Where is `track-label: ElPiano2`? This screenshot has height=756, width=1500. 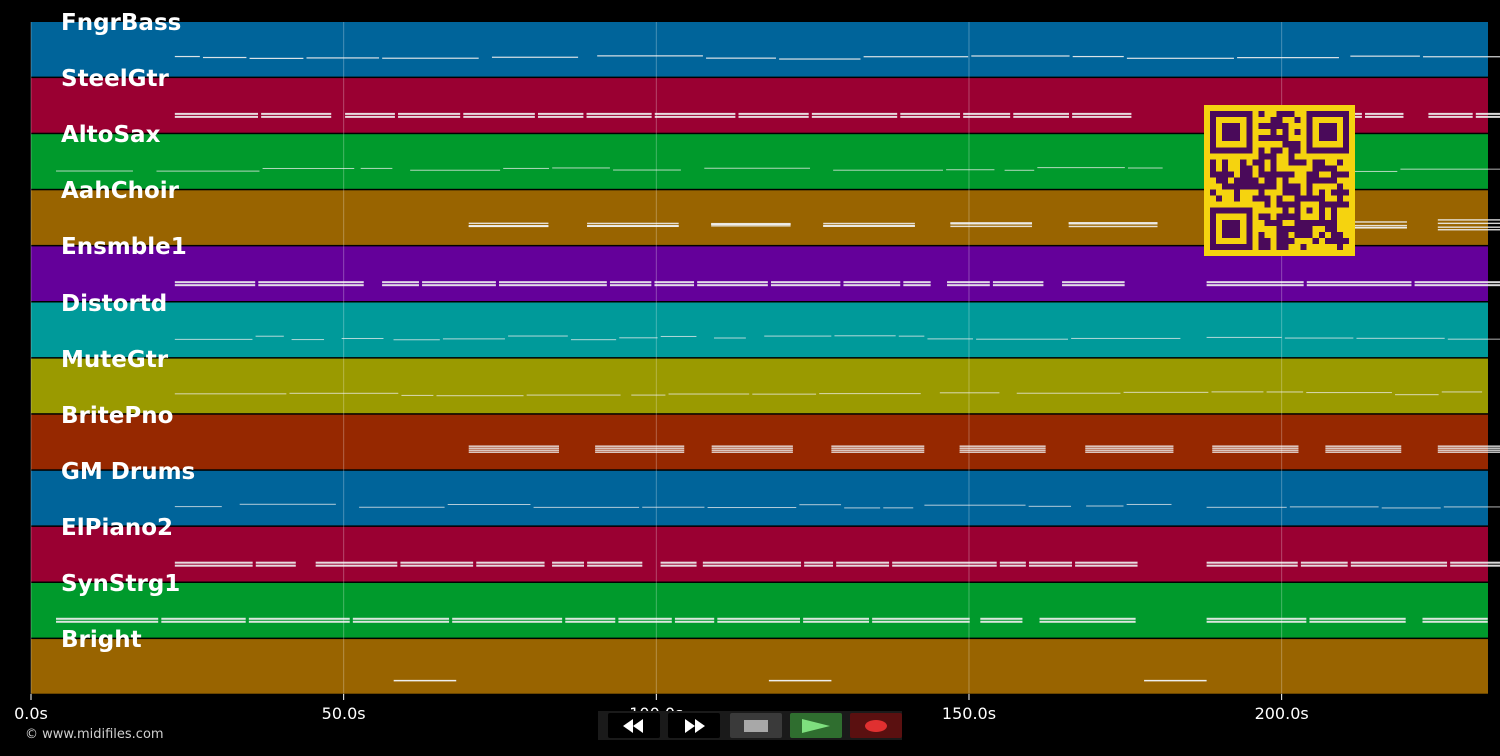
track-label: ElPiano2 is located at coordinates (117, 527).